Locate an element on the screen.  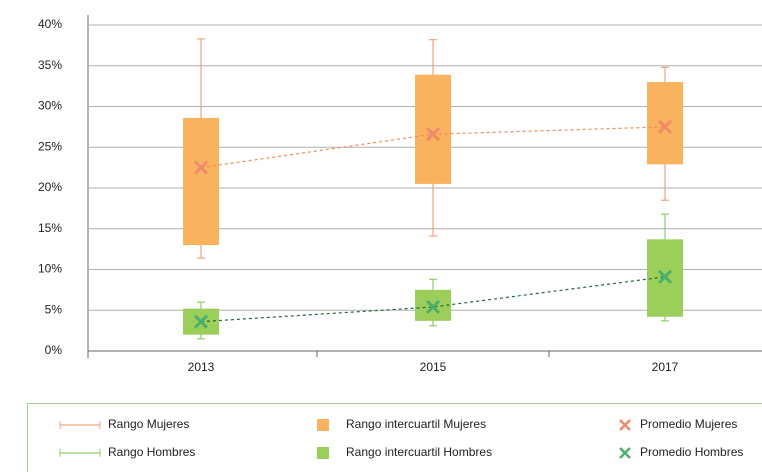
legend-label: Rango intercuartil Hombres is located at coordinates (419, 452).